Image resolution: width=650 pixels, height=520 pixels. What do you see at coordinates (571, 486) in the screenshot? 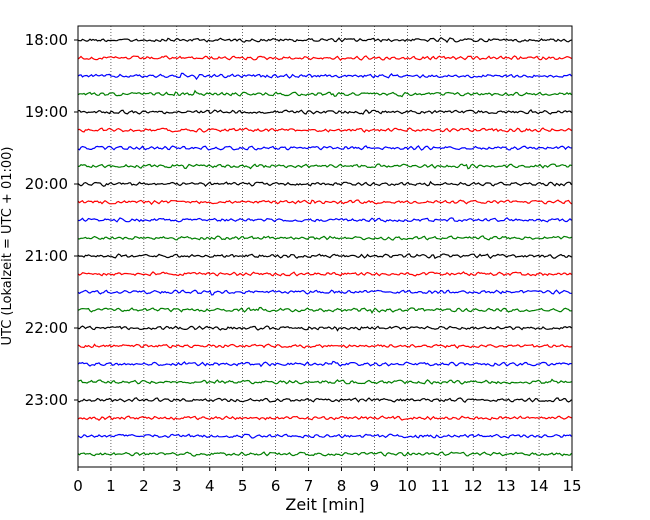
I see `x-tick-label: 15` at bounding box center [571, 486].